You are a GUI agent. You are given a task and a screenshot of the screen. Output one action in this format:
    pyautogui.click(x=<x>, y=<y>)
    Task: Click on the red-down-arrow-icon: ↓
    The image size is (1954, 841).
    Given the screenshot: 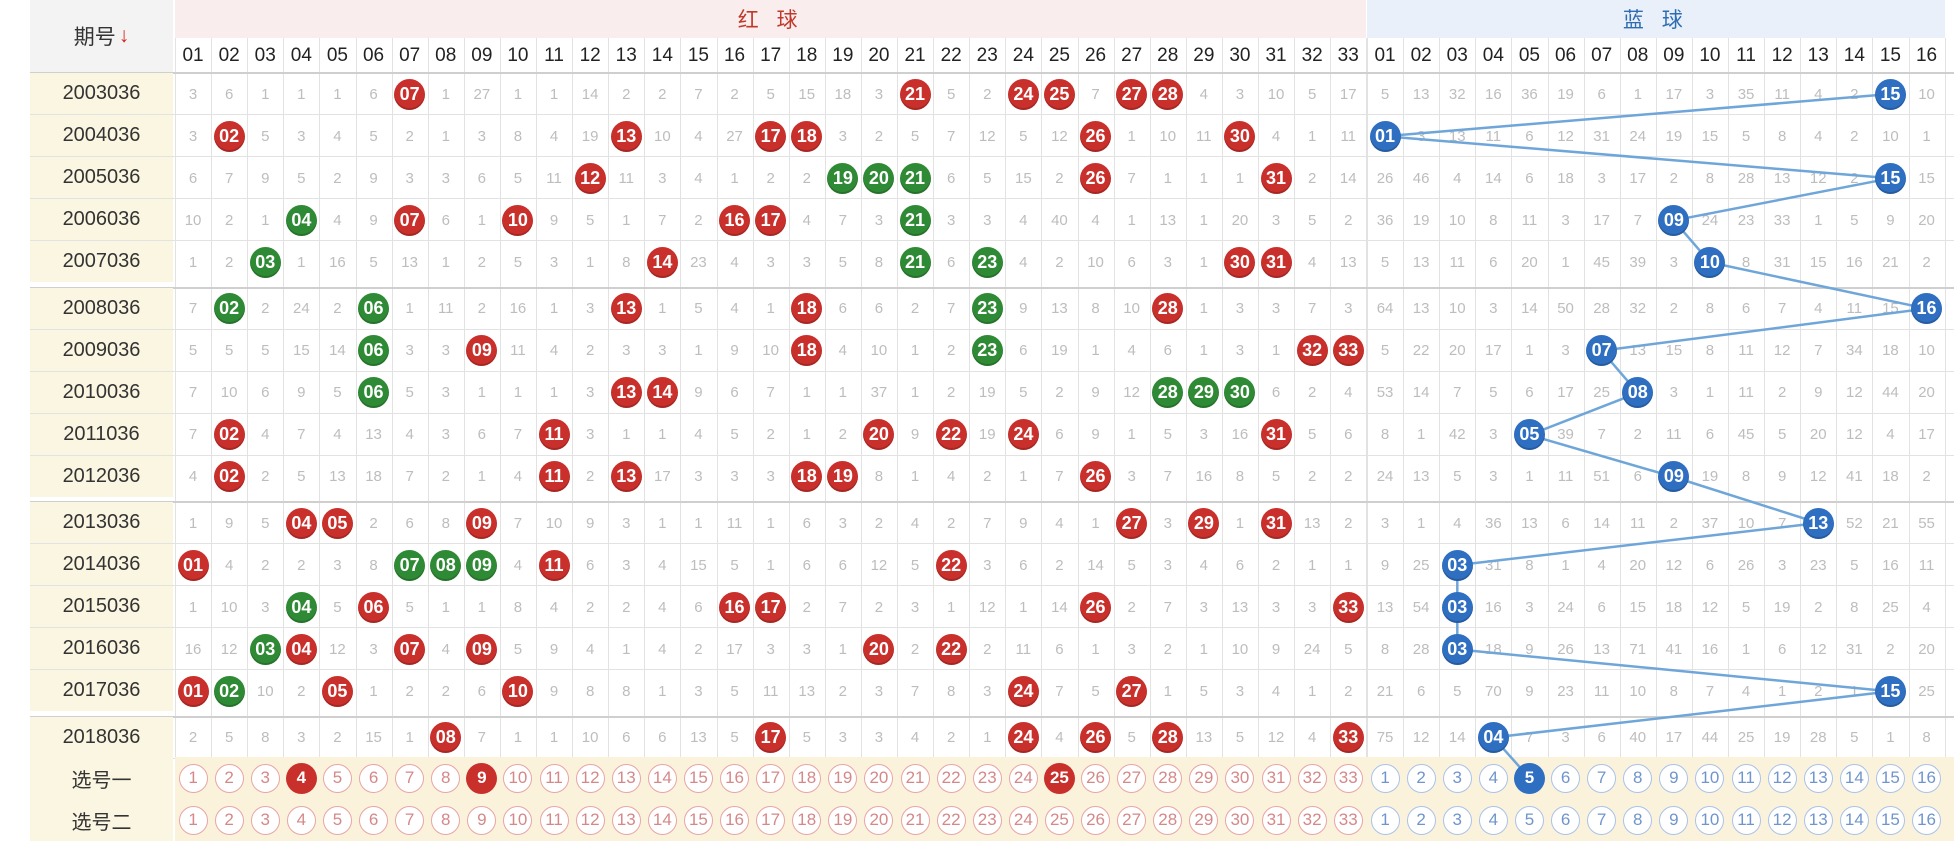 What is the action you would take?
    pyautogui.click(x=124, y=35)
    